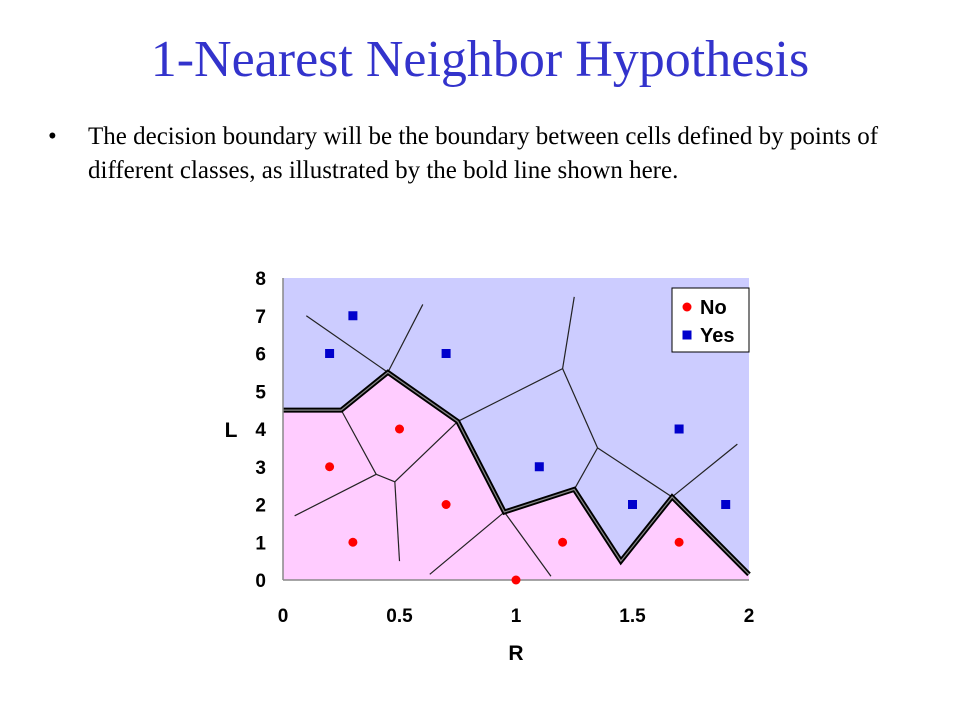  I want to click on y-tick-label: 6, so click(260, 355).